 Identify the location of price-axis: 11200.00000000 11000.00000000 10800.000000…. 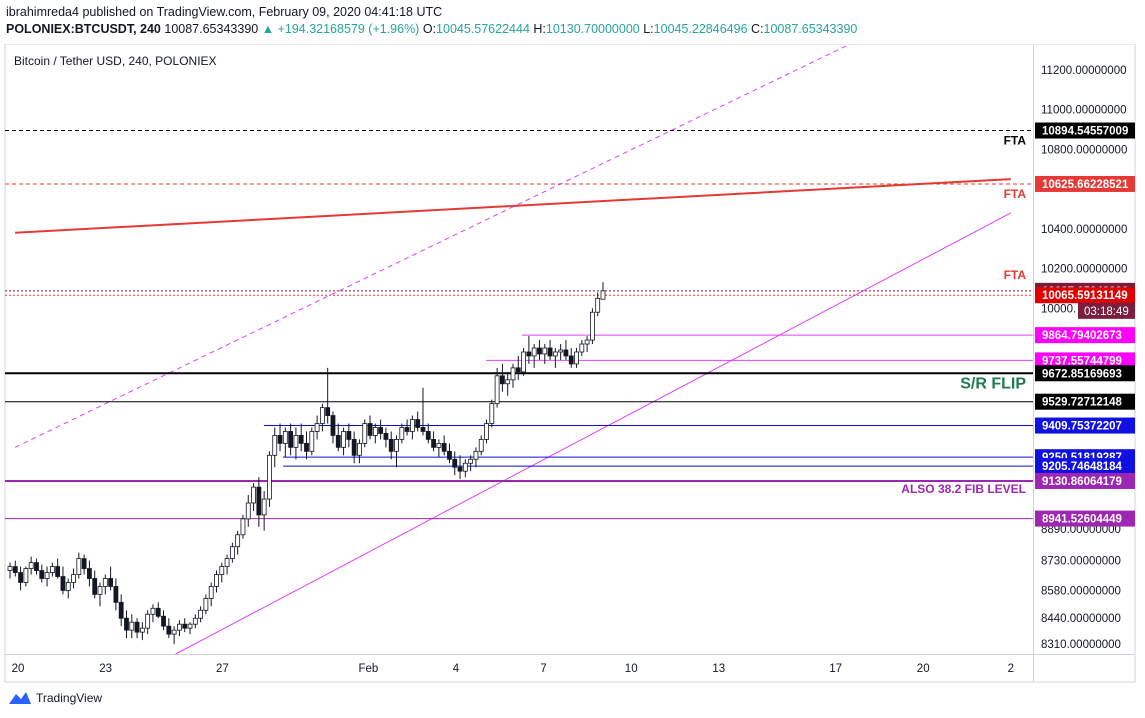
(1084, 358).